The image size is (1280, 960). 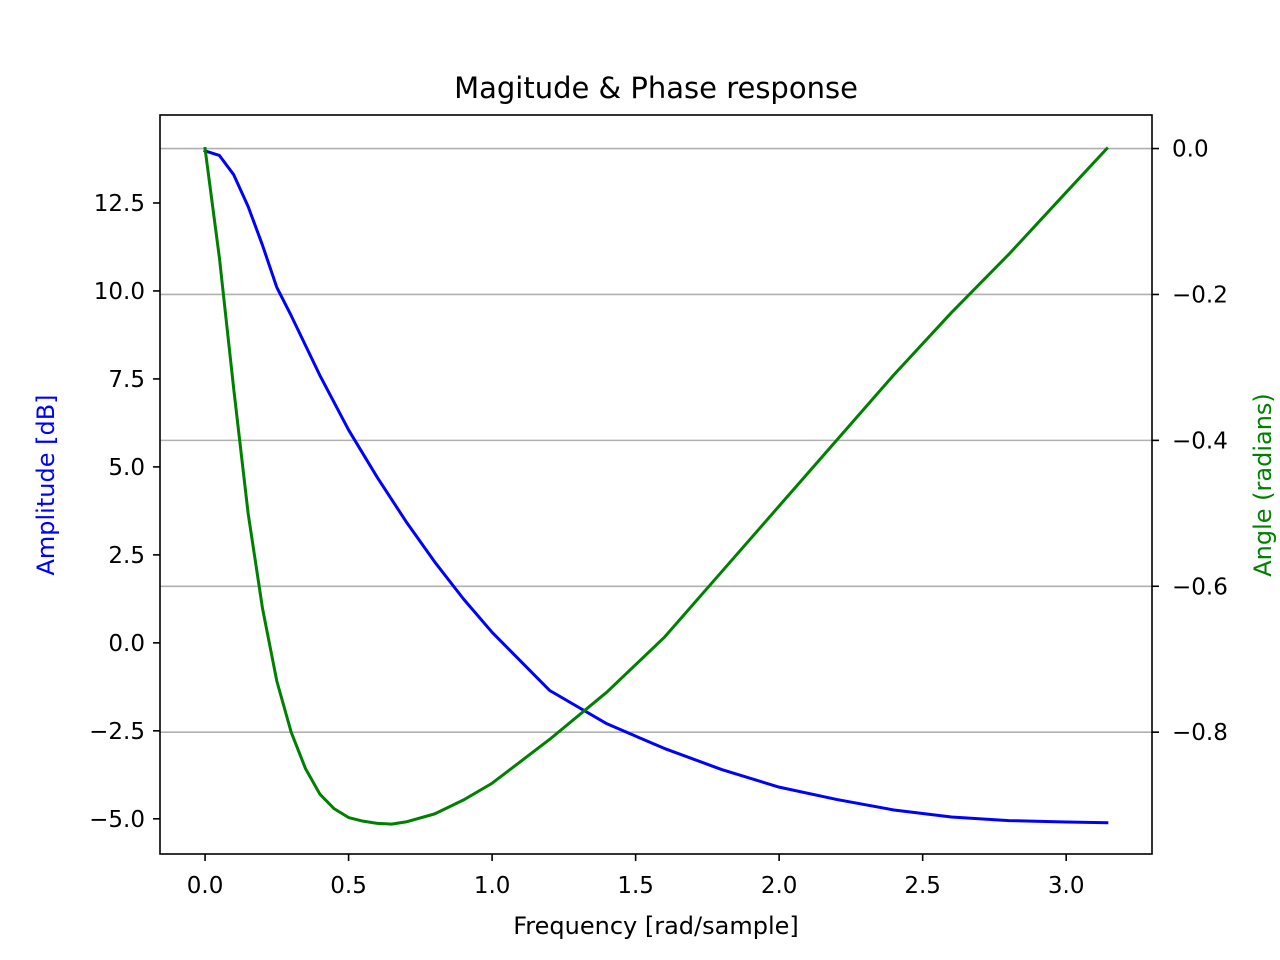 What do you see at coordinates (117, 820) in the screenshot?
I see `left-y-tick-label: −5.0` at bounding box center [117, 820].